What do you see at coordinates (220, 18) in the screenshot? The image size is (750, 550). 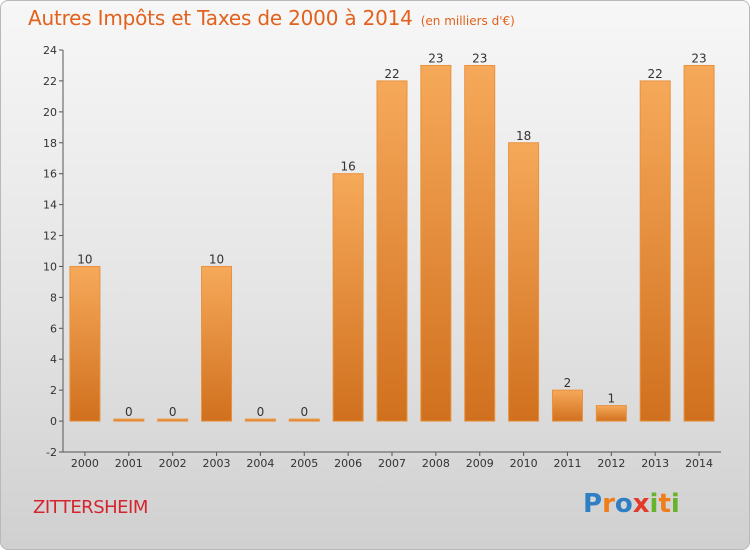 I see `chart-title: Autres Impôts et Taxes de 2000 à 2014` at bounding box center [220, 18].